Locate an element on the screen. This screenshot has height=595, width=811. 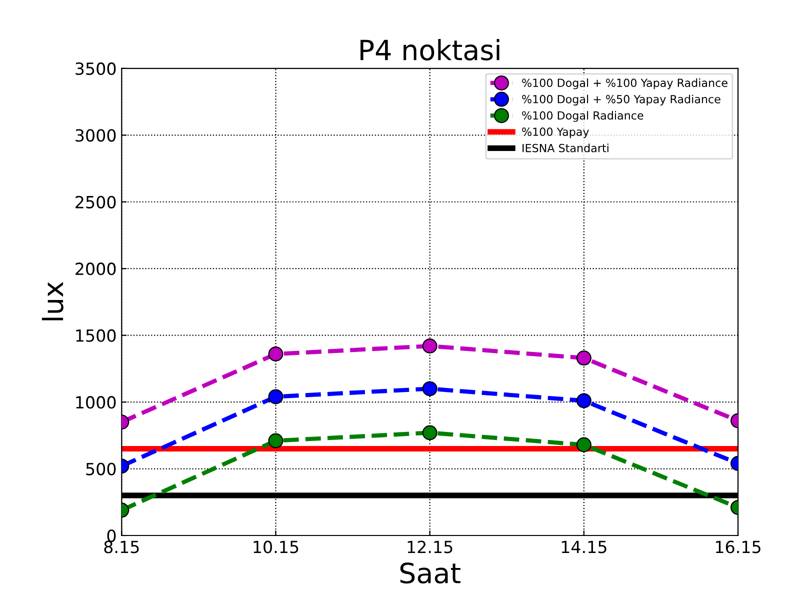
y-tick-label: 0 is located at coordinates (111, 535).